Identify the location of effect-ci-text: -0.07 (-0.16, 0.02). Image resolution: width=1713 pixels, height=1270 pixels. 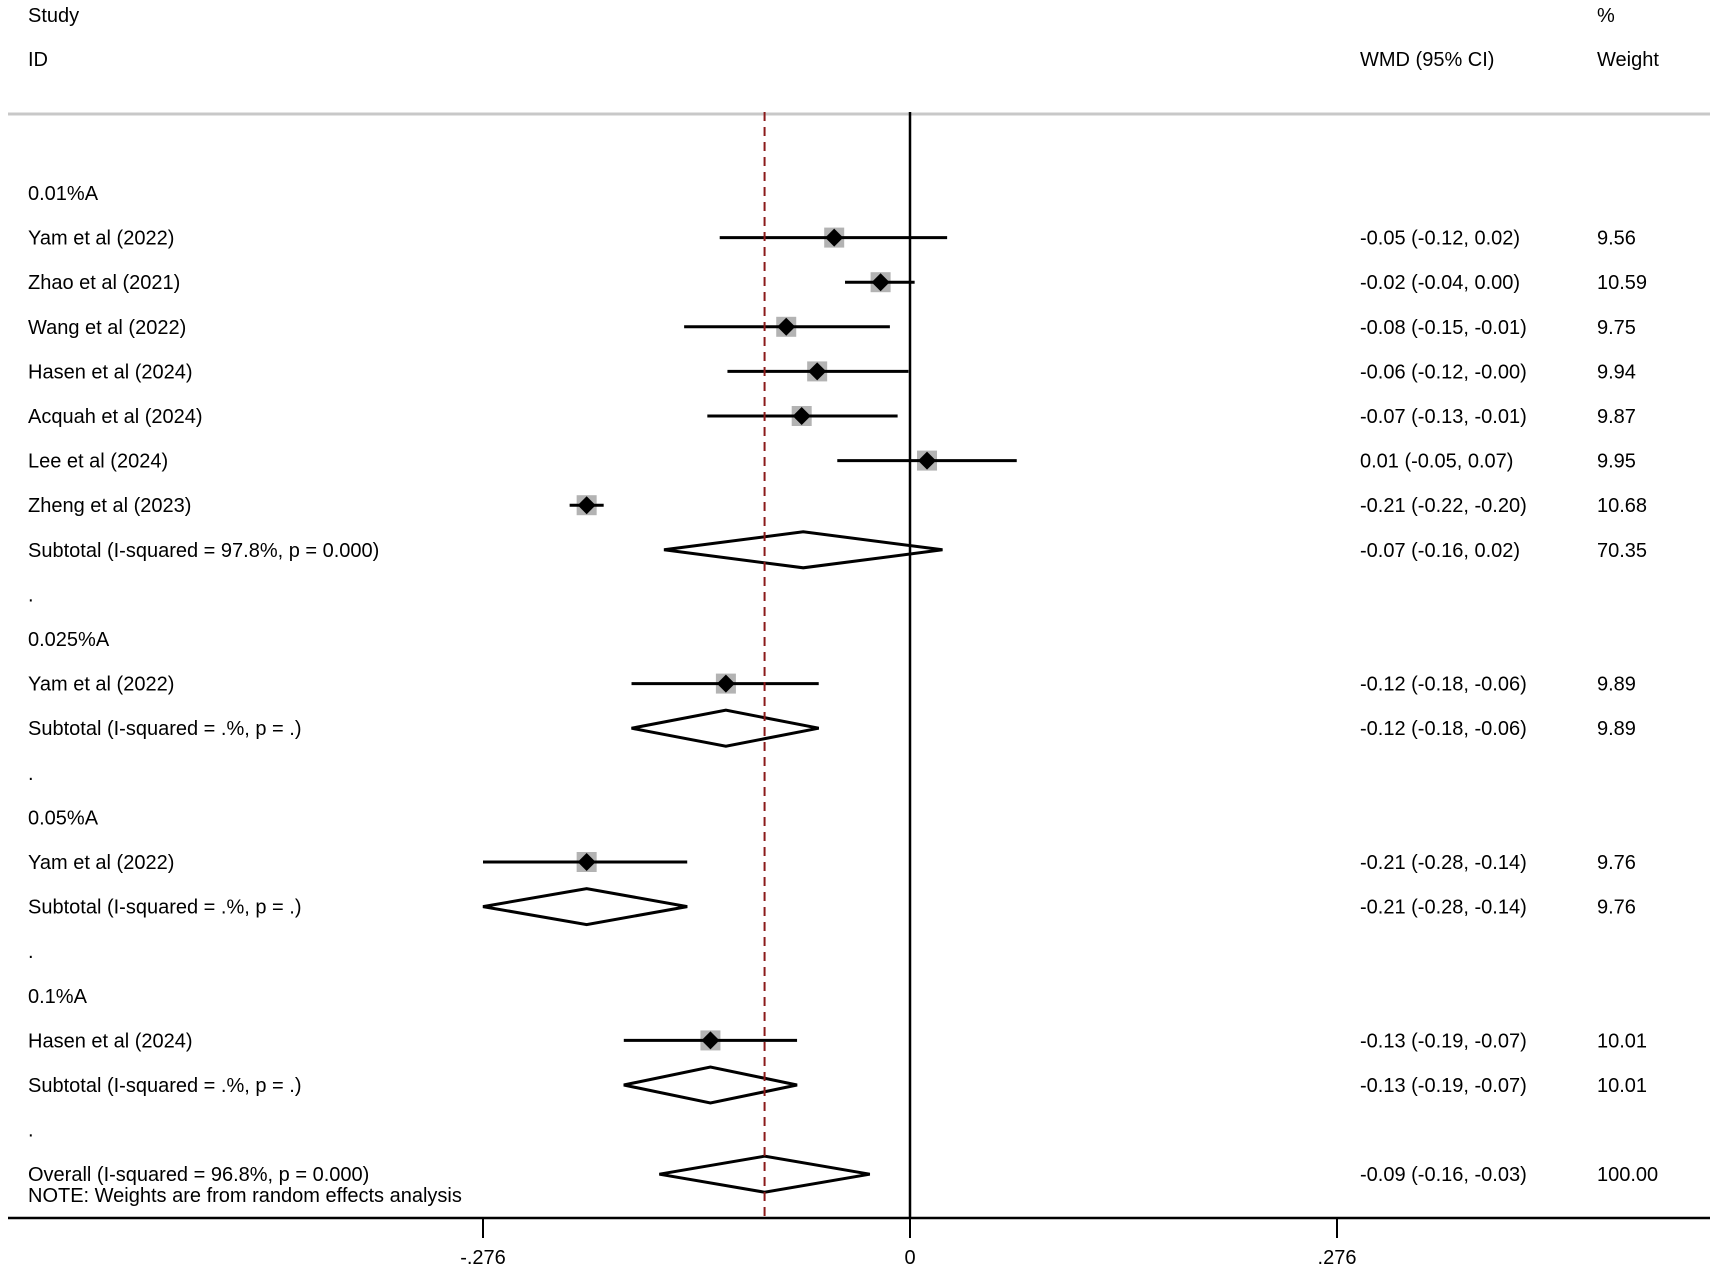
(1440, 551).